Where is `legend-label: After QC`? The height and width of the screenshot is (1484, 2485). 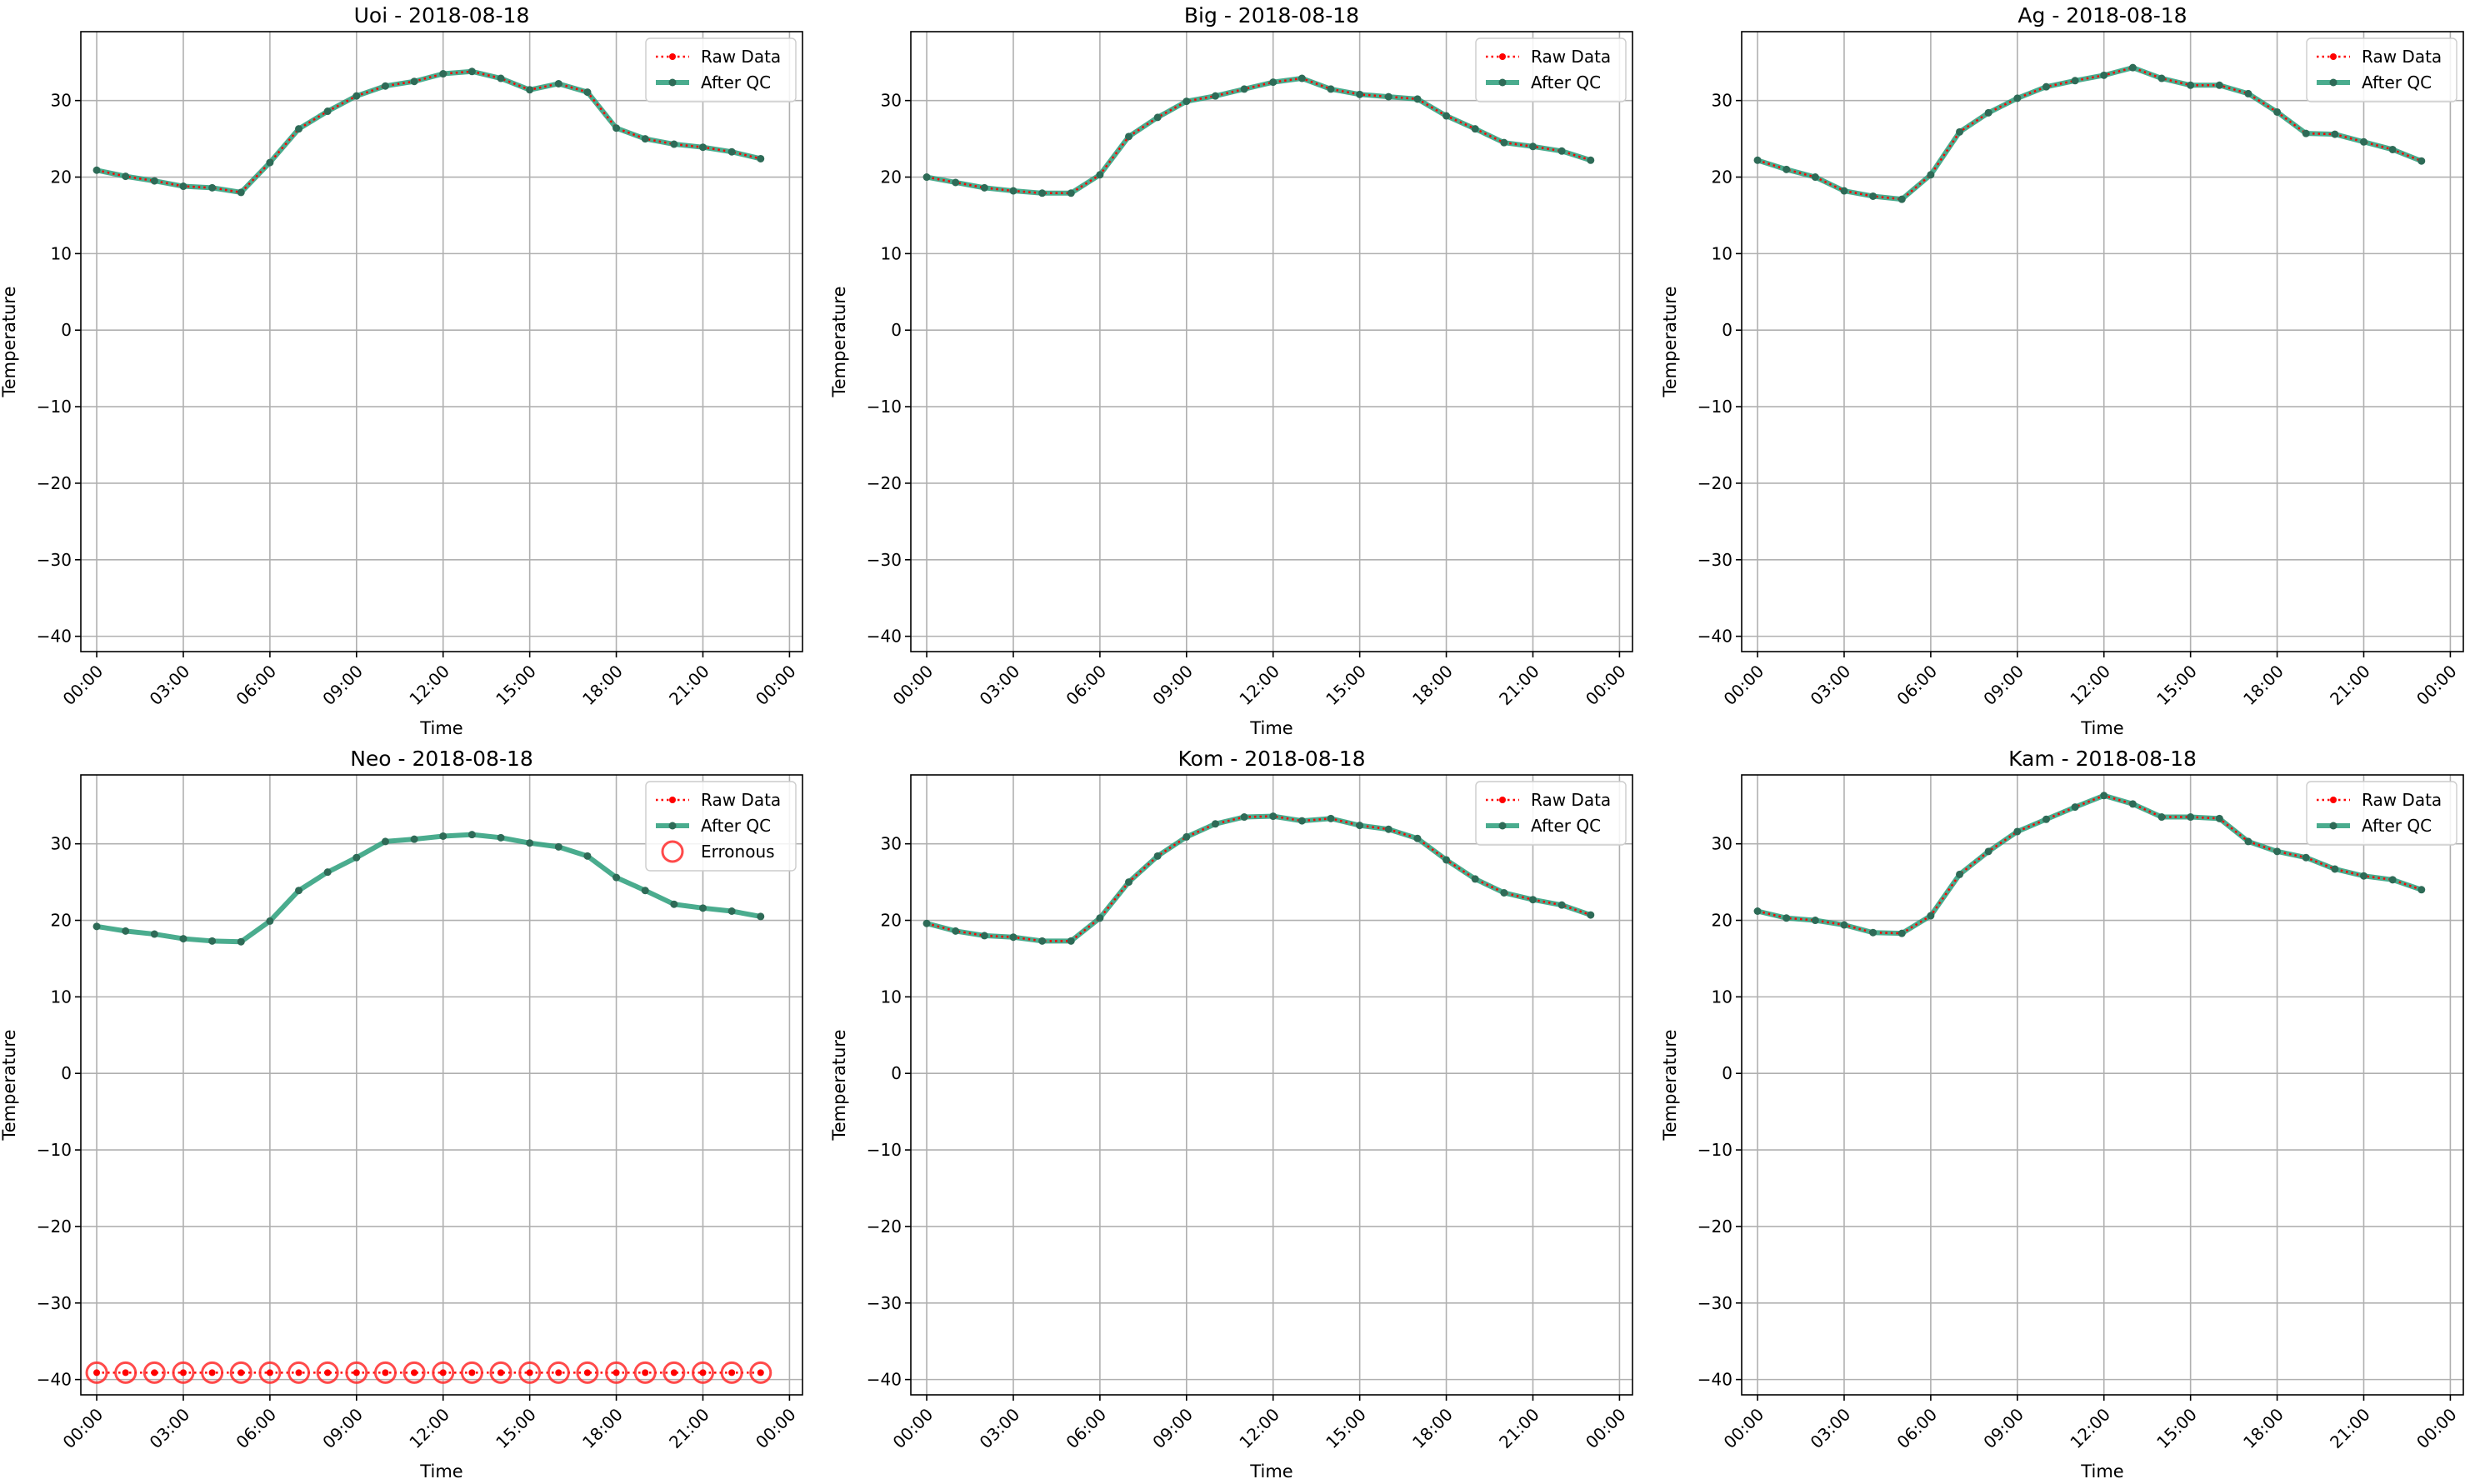
legend-label: After QC is located at coordinates (2397, 826).